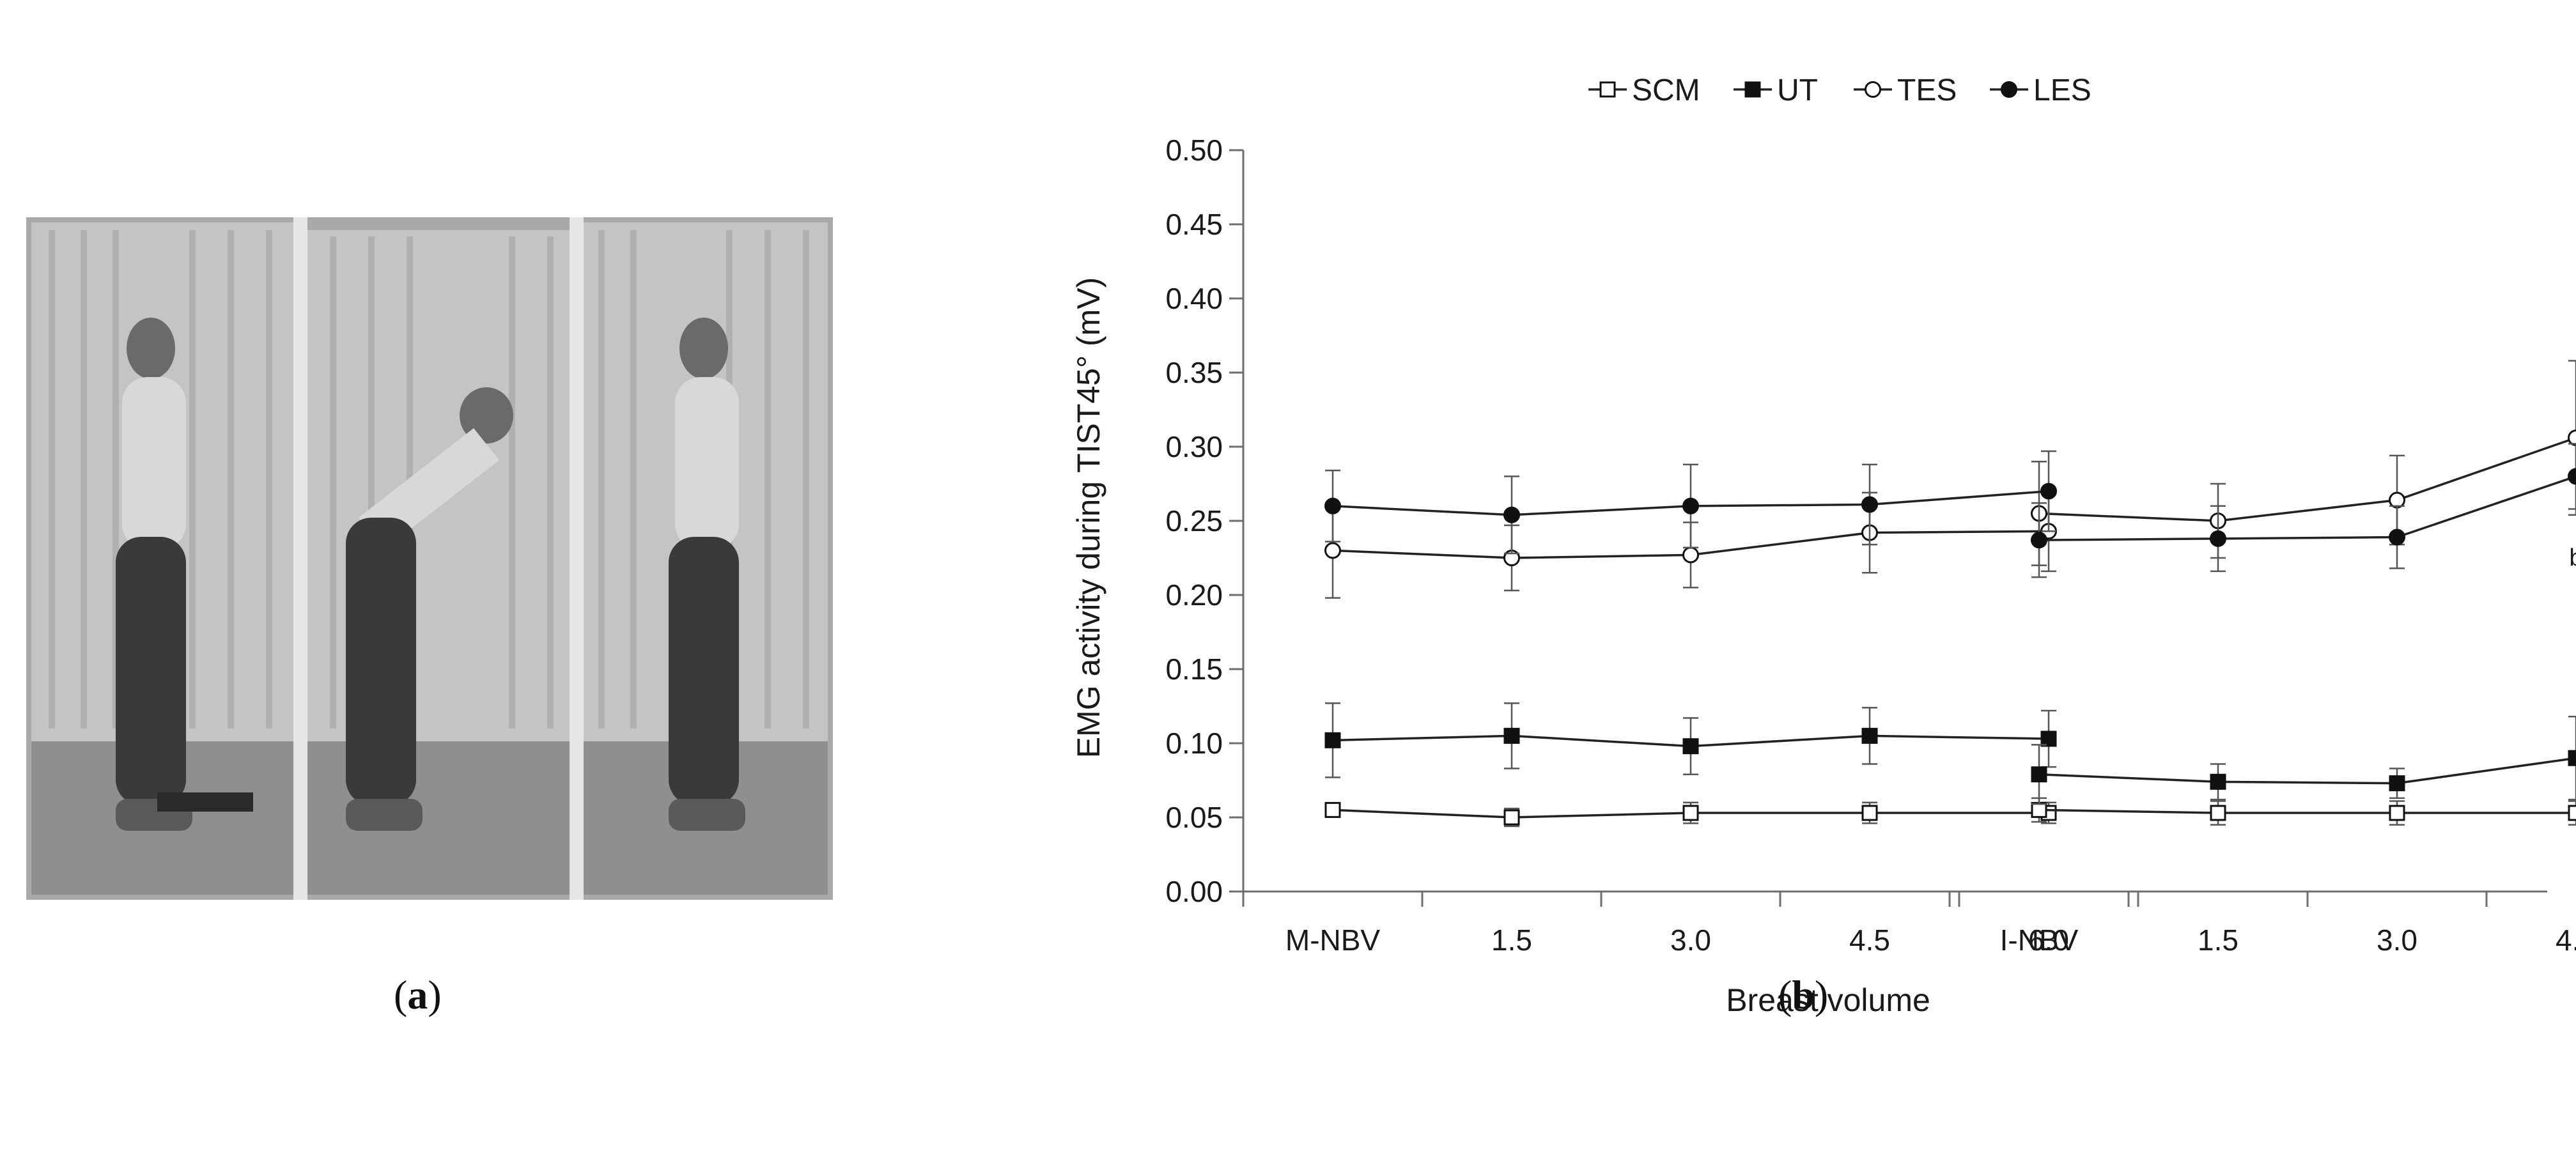 The width and height of the screenshot is (2576, 1158). I want to click on x-tick-label: I-NBV, so click(2040, 940).